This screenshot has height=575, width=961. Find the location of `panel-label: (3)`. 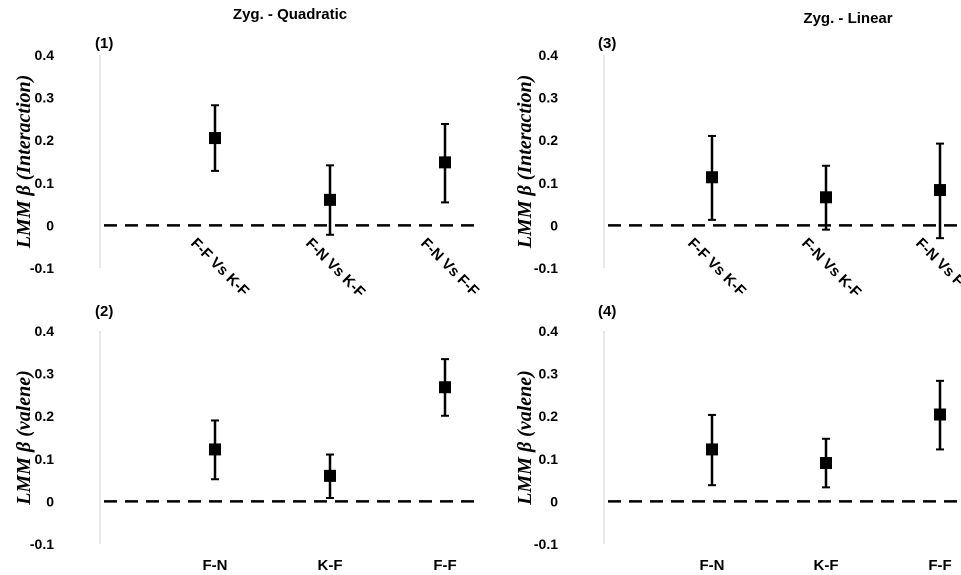

panel-label: (3) is located at coordinates (607, 43).